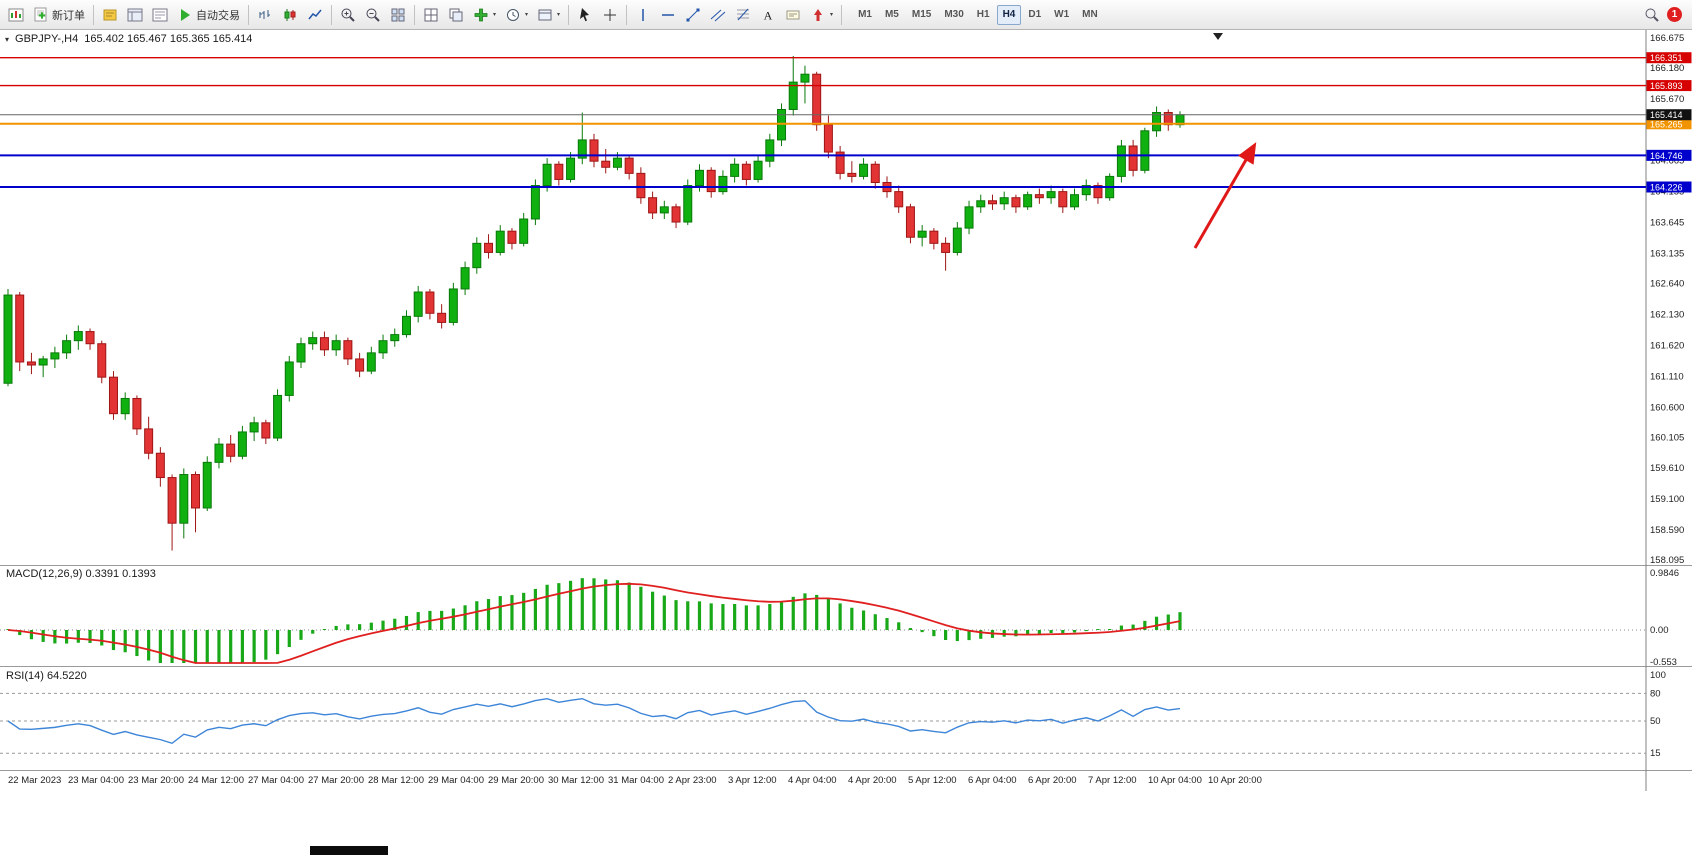 The image size is (1692, 855). I want to click on equidistant-channel-button, so click(718, 15).